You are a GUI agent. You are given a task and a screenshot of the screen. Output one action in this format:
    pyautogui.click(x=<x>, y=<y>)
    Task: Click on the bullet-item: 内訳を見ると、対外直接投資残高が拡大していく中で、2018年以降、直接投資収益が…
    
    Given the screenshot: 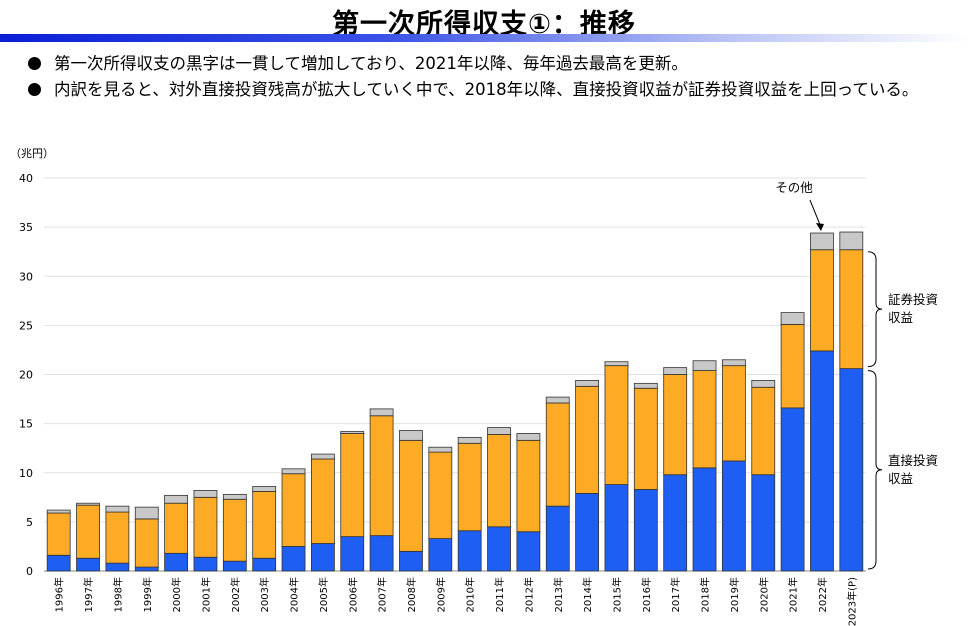 What is the action you would take?
    pyautogui.click(x=493, y=89)
    